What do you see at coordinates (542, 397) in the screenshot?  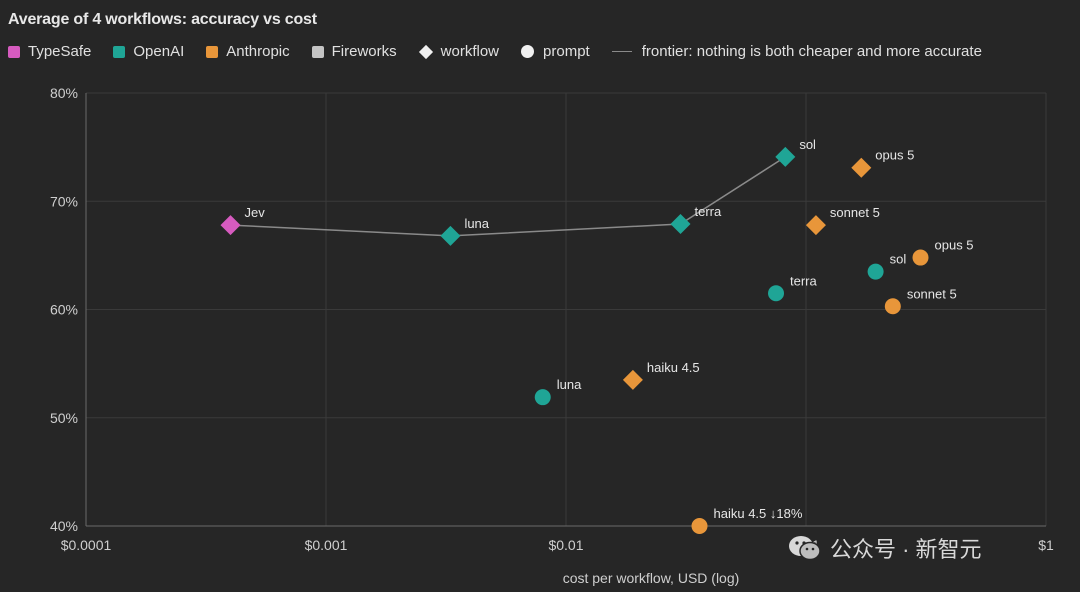 I see `point-prompt-luna` at bounding box center [542, 397].